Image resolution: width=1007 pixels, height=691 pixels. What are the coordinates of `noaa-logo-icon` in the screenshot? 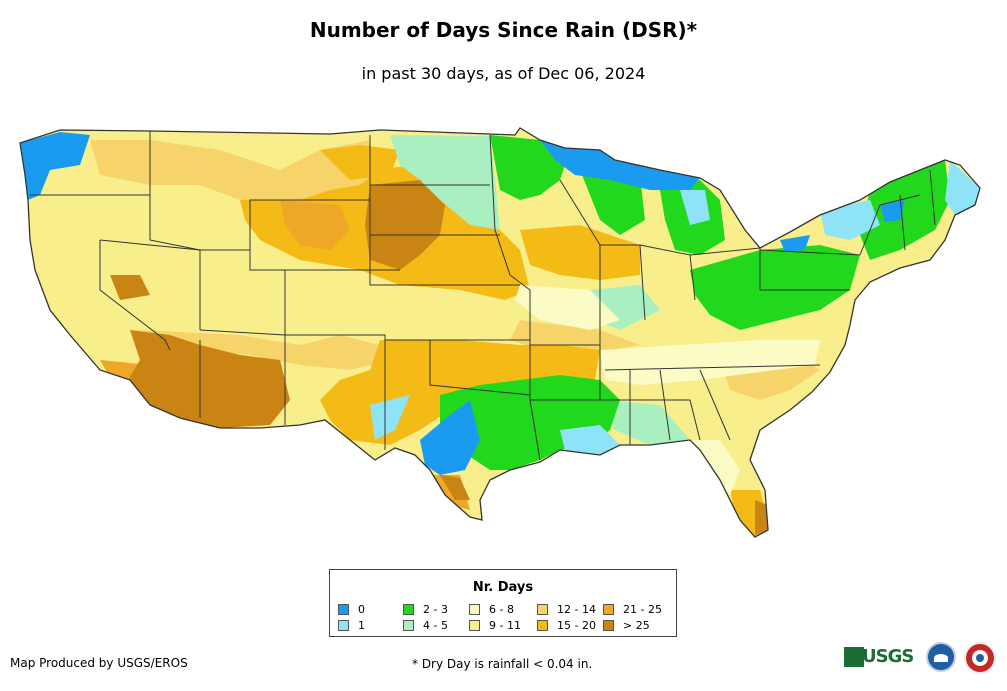 It's located at (941, 657).